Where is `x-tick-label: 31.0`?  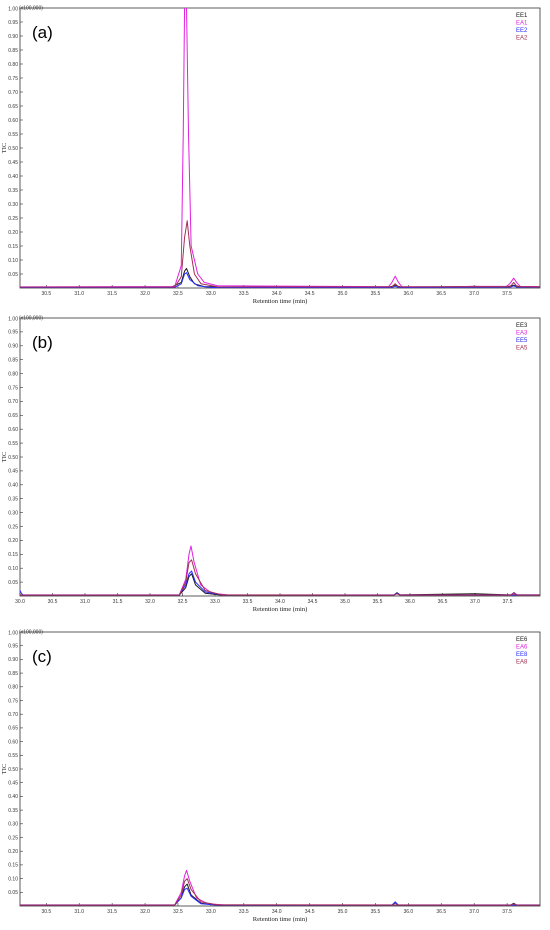
x-tick-label: 31.0 is located at coordinates (79, 912).